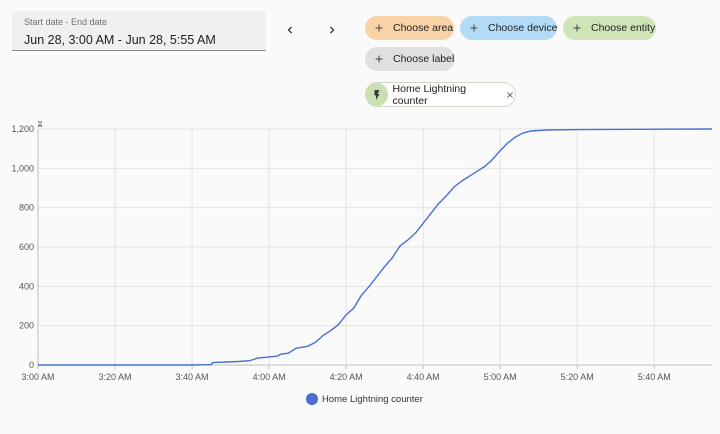 This screenshot has height=434, width=720. I want to click on chevron-left-icon, so click(289, 30).